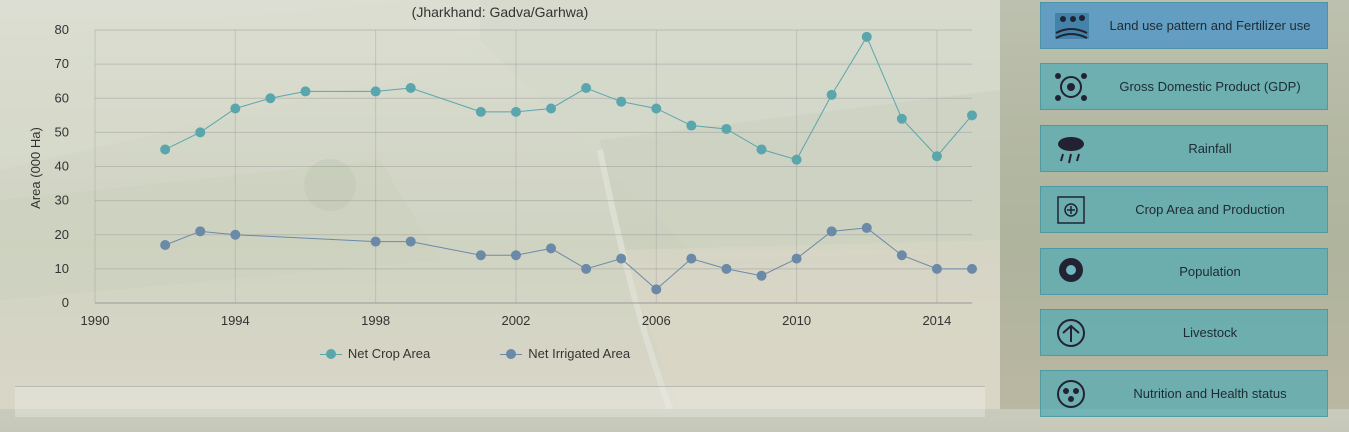 This screenshot has height=432, width=1349. Describe the element at coordinates (35, 168) in the screenshot. I see `y-axis-title: Area (000 Ha)` at that location.